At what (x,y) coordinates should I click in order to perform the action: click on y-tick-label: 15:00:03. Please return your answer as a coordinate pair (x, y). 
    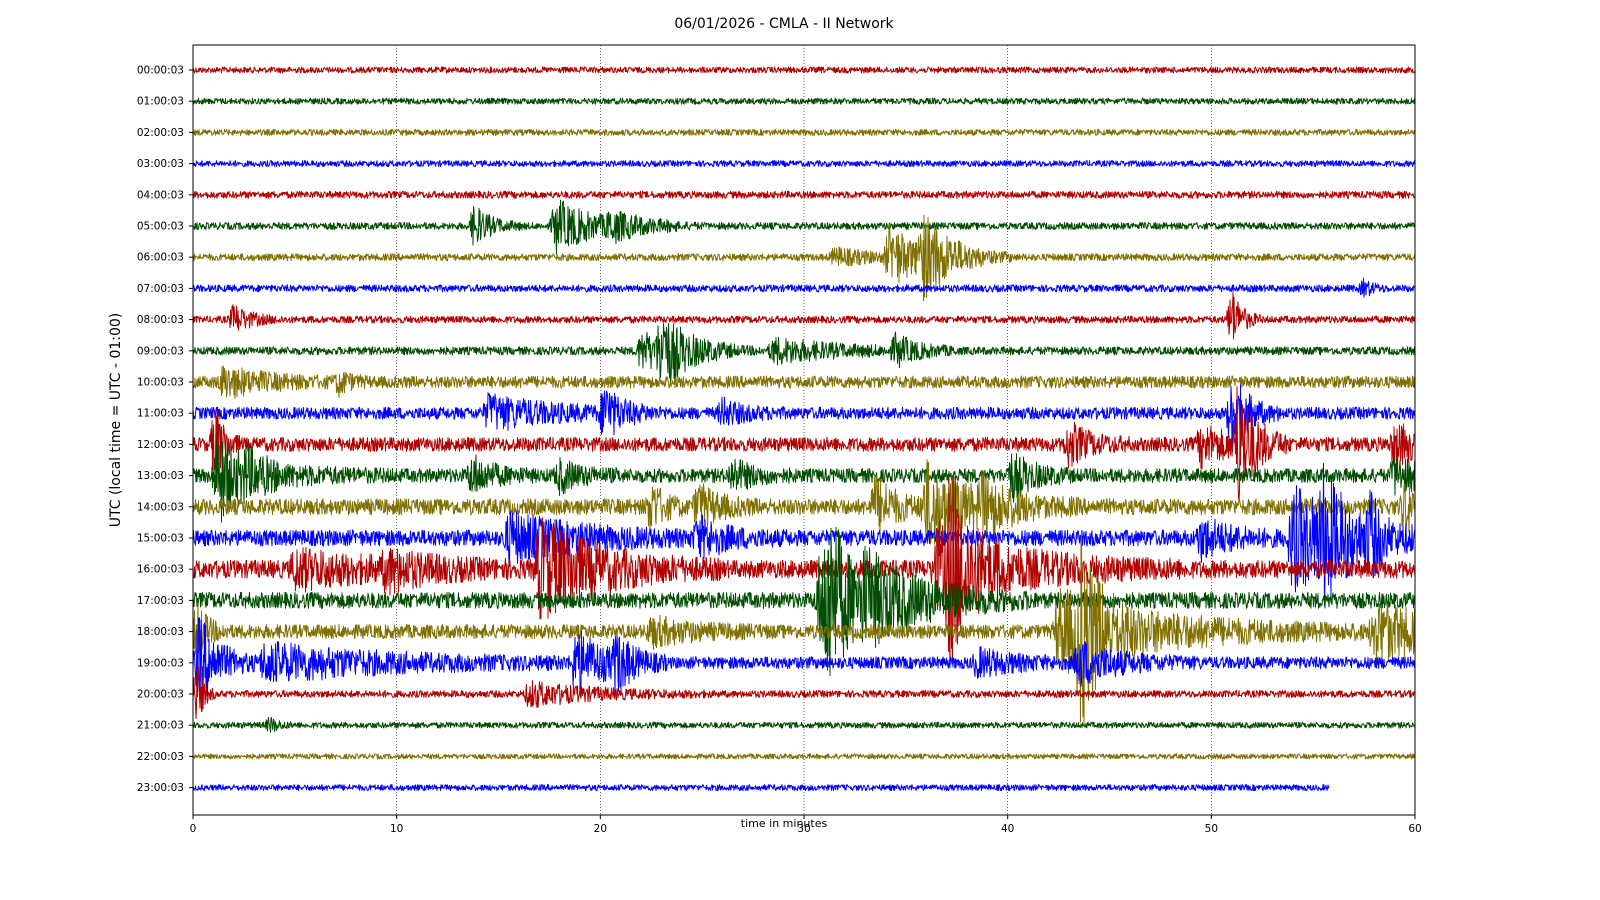
    Looking at the image, I should click on (160, 539).